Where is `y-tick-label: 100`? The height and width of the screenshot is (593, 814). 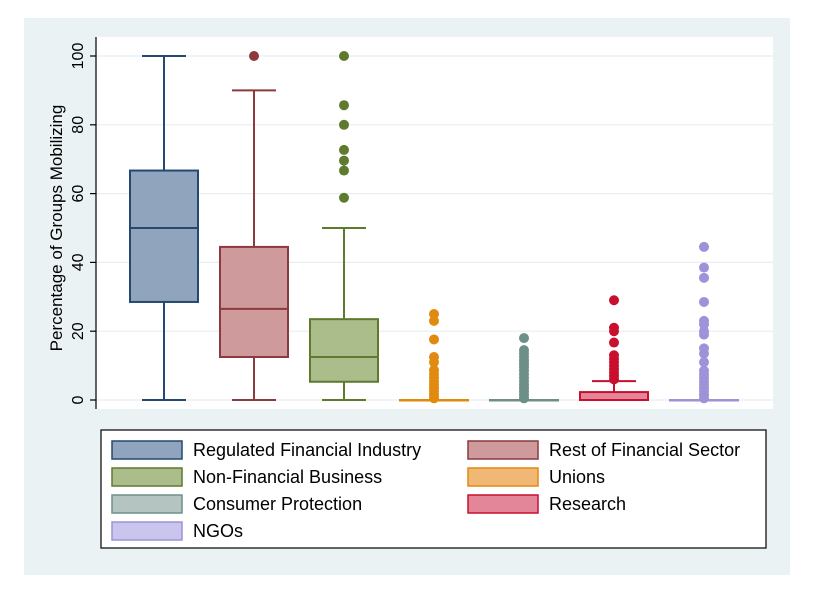
y-tick-label: 100 is located at coordinates (78, 56).